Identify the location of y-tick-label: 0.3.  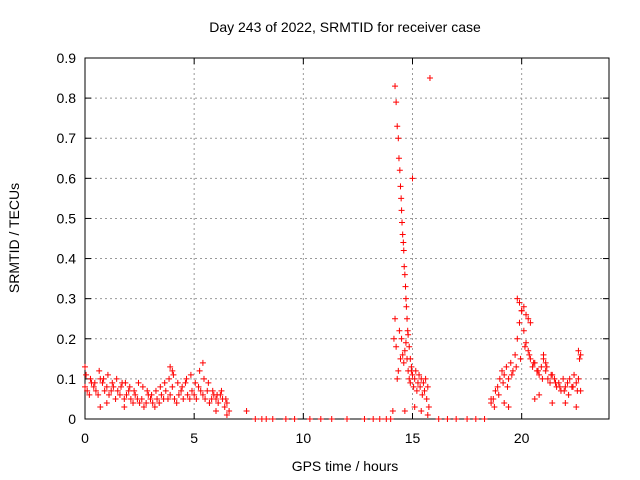
(67, 299).